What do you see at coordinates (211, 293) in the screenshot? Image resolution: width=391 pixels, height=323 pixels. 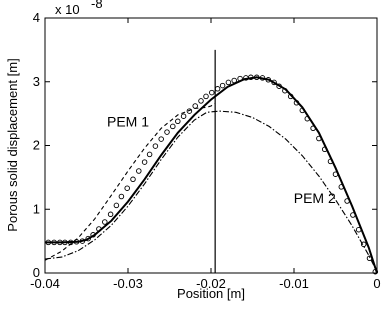 I see `x-axis-title: Position [m]` at bounding box center [211, 293].